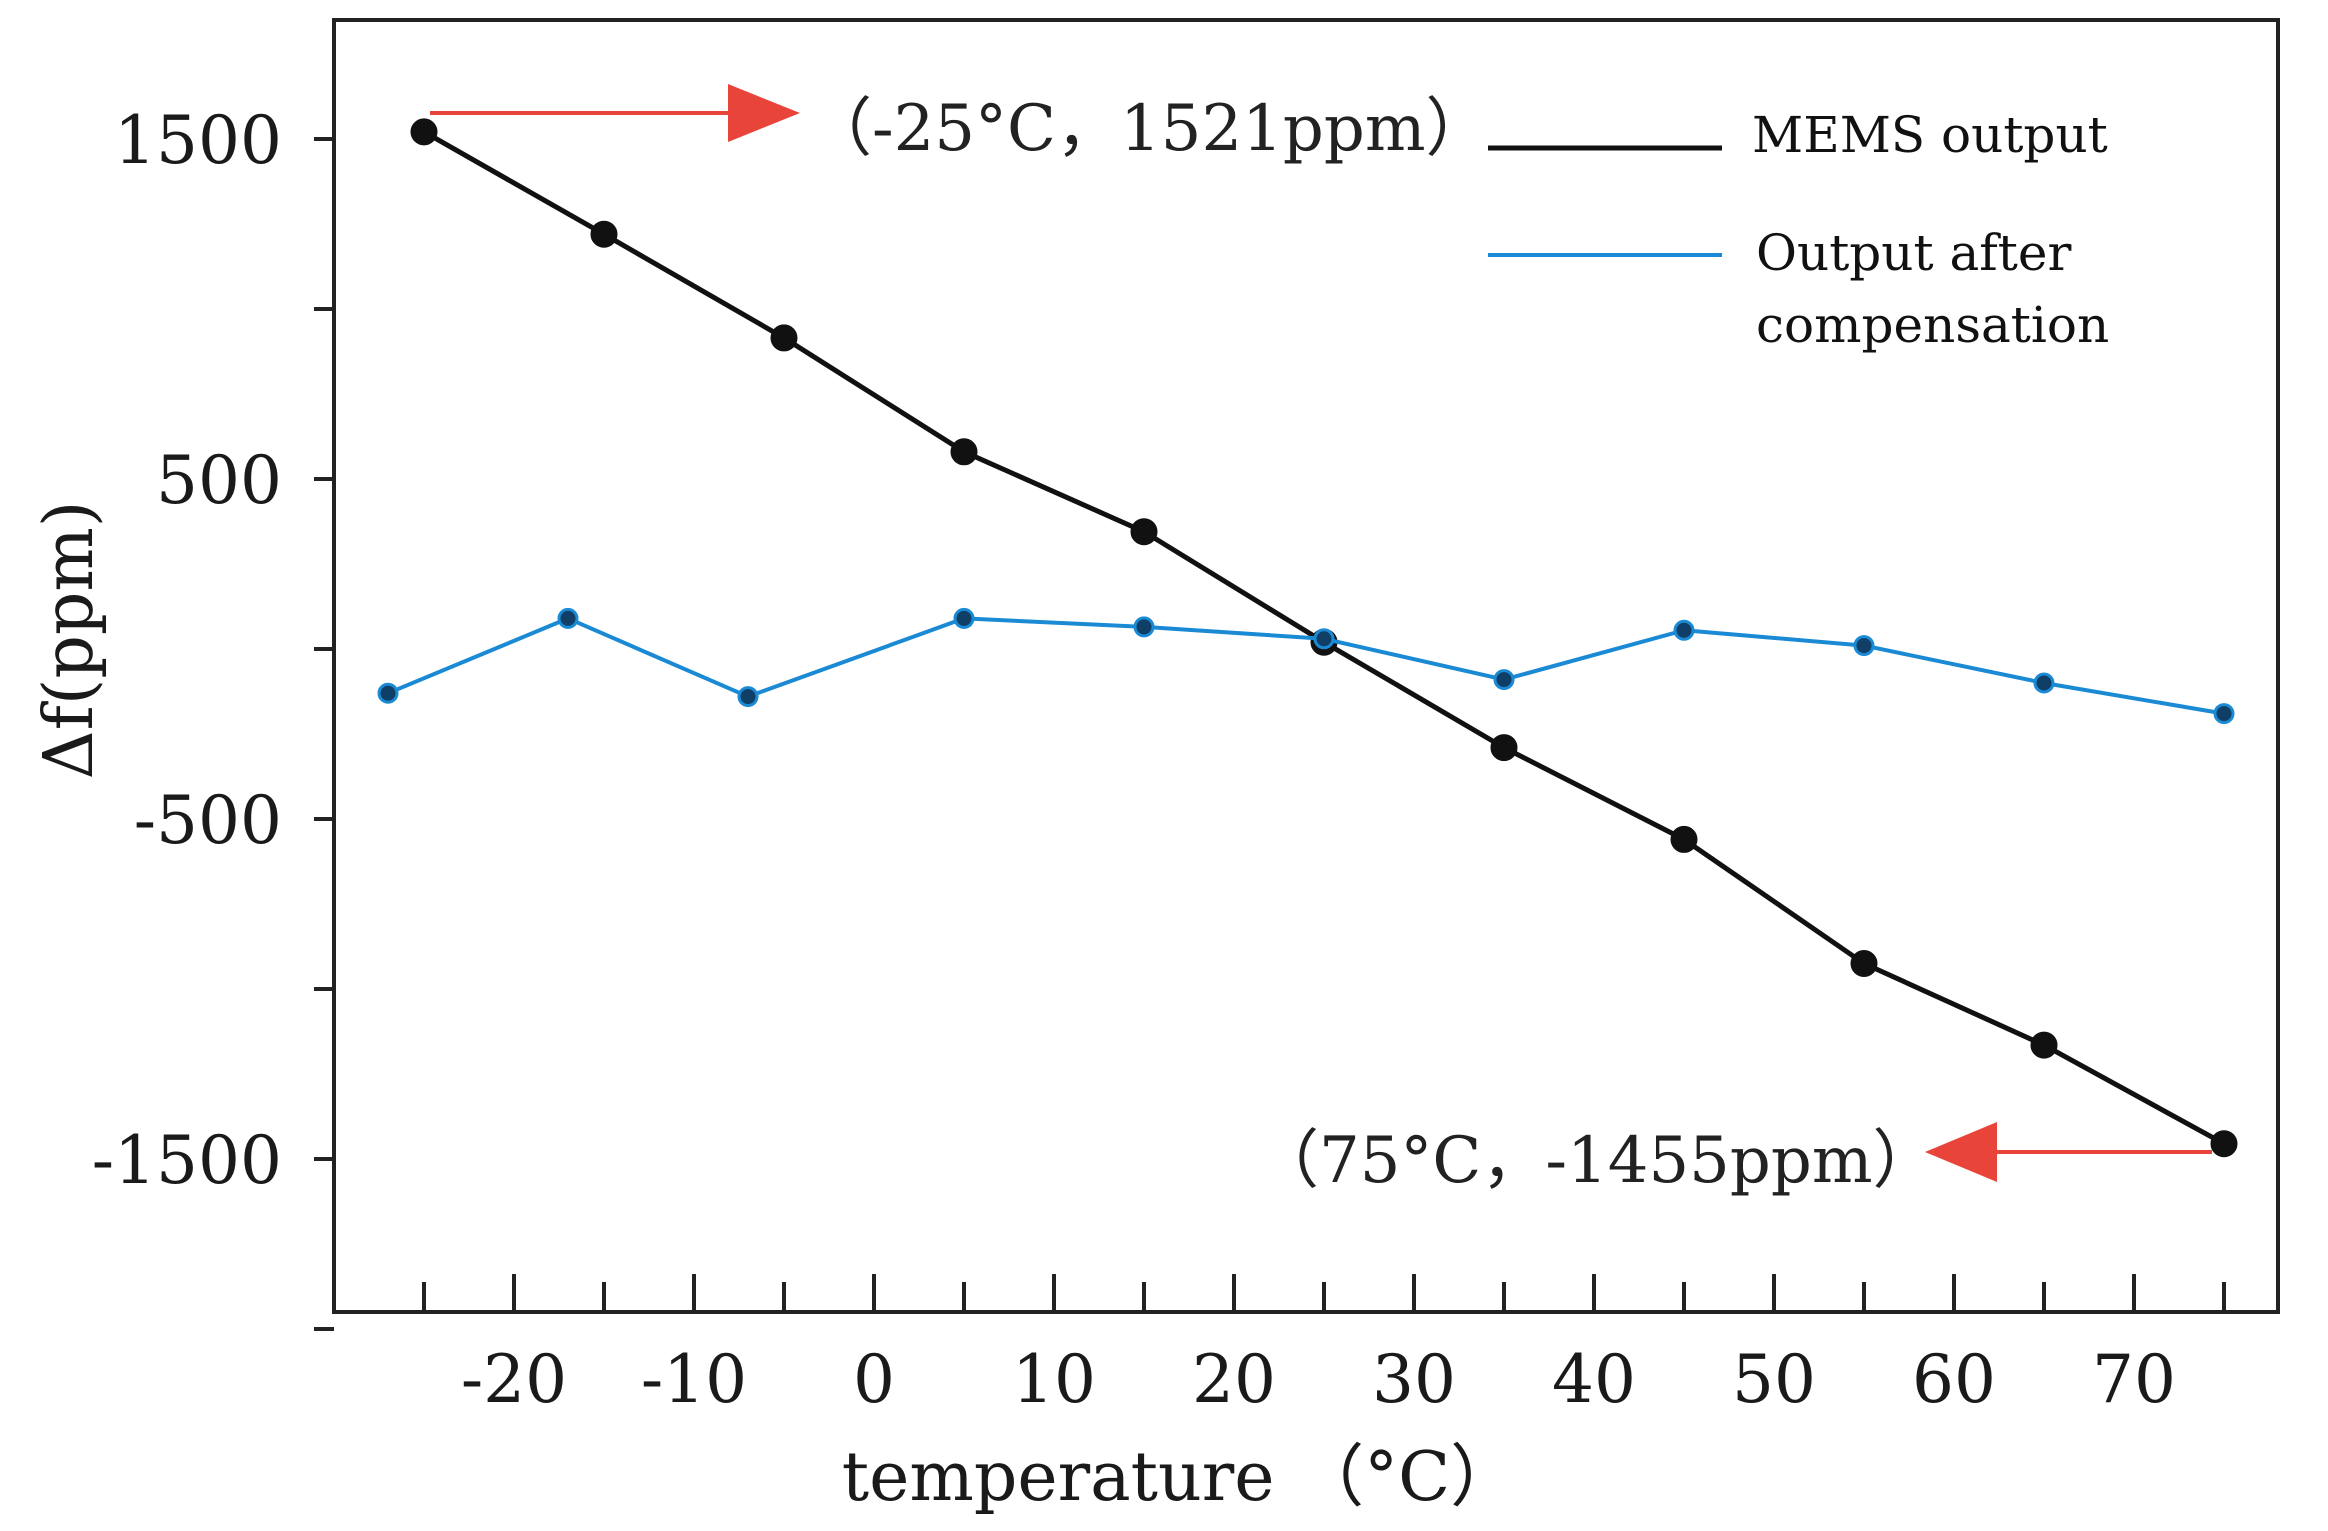 The height and width of the screenshot is (1531, 2328). I want to click on x-tick-label: -20, so click(514, 1379).